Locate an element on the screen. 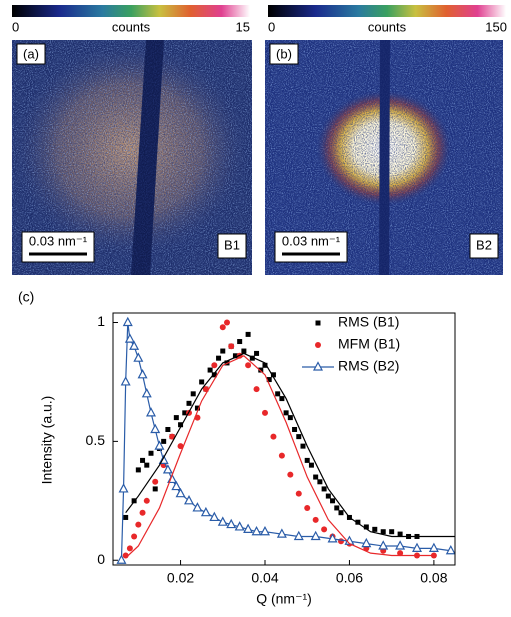 This screenshot has height=617, width=511. panel-label: (a) is located at coordinates (31, 53).